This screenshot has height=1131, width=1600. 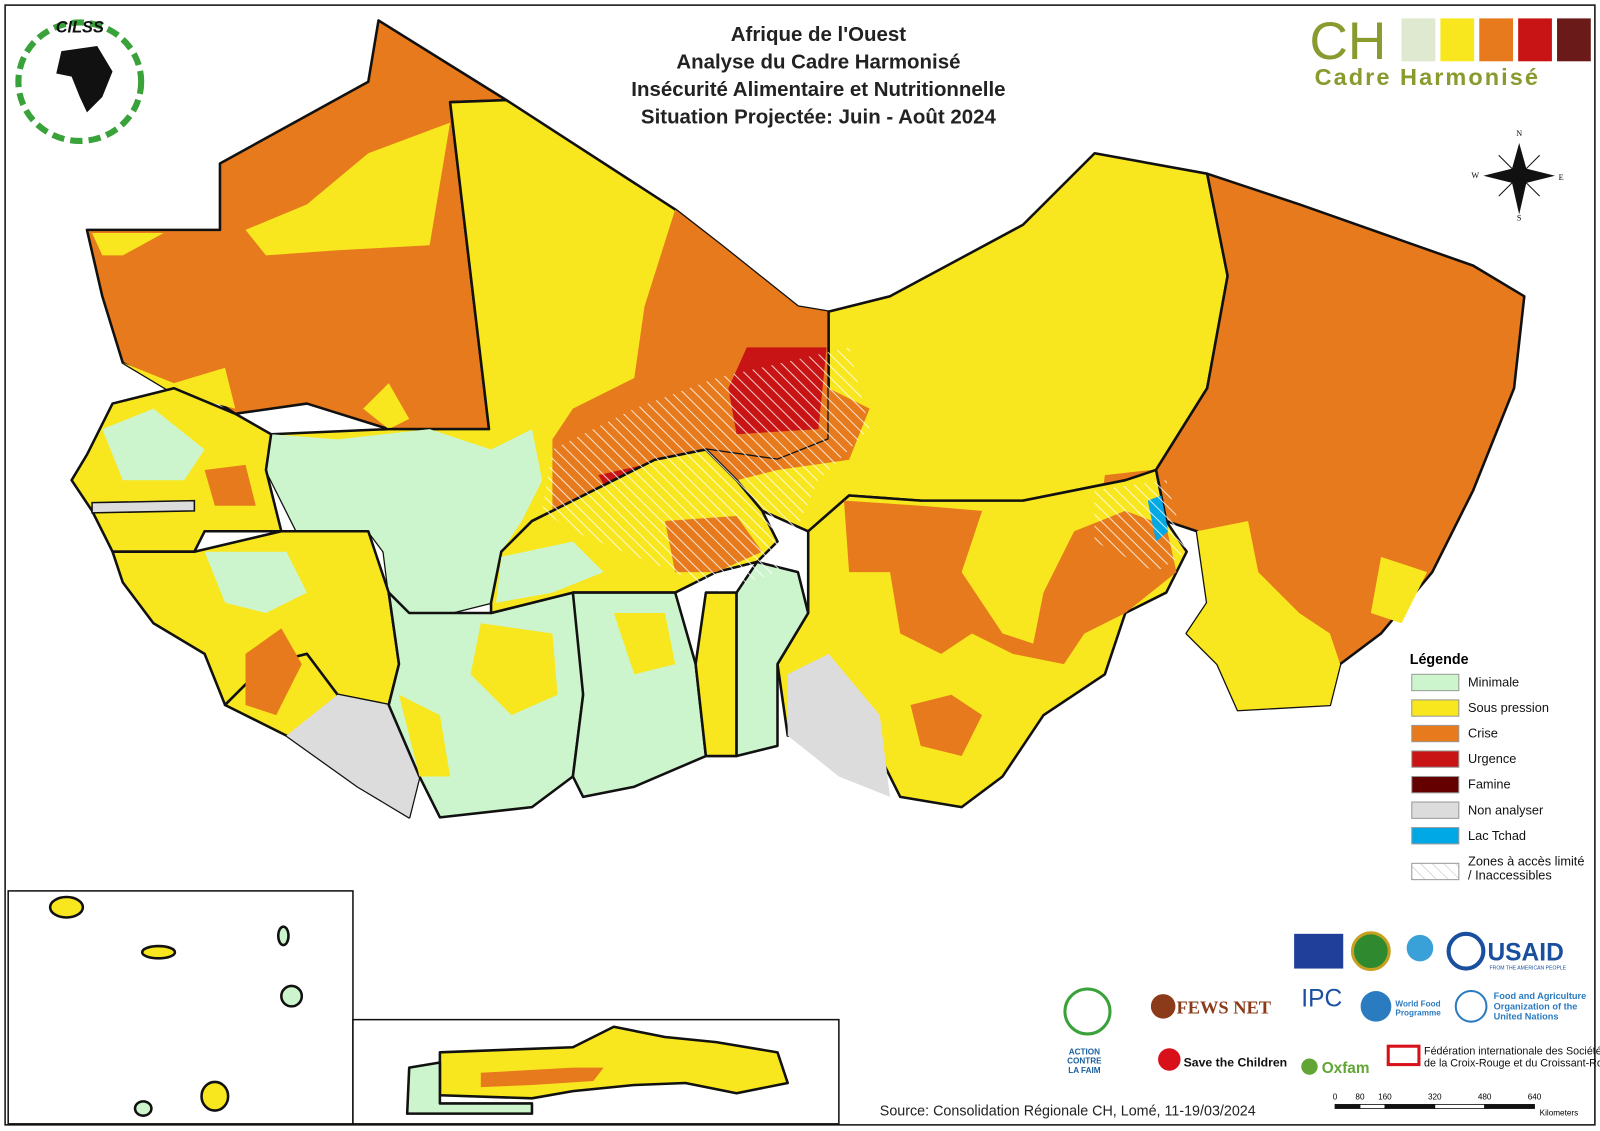 What do you see at coordinates (819, 34) in the screenshot?
I see `title-line: Afrique de l'Ouest` at bounding box center [819, 34].